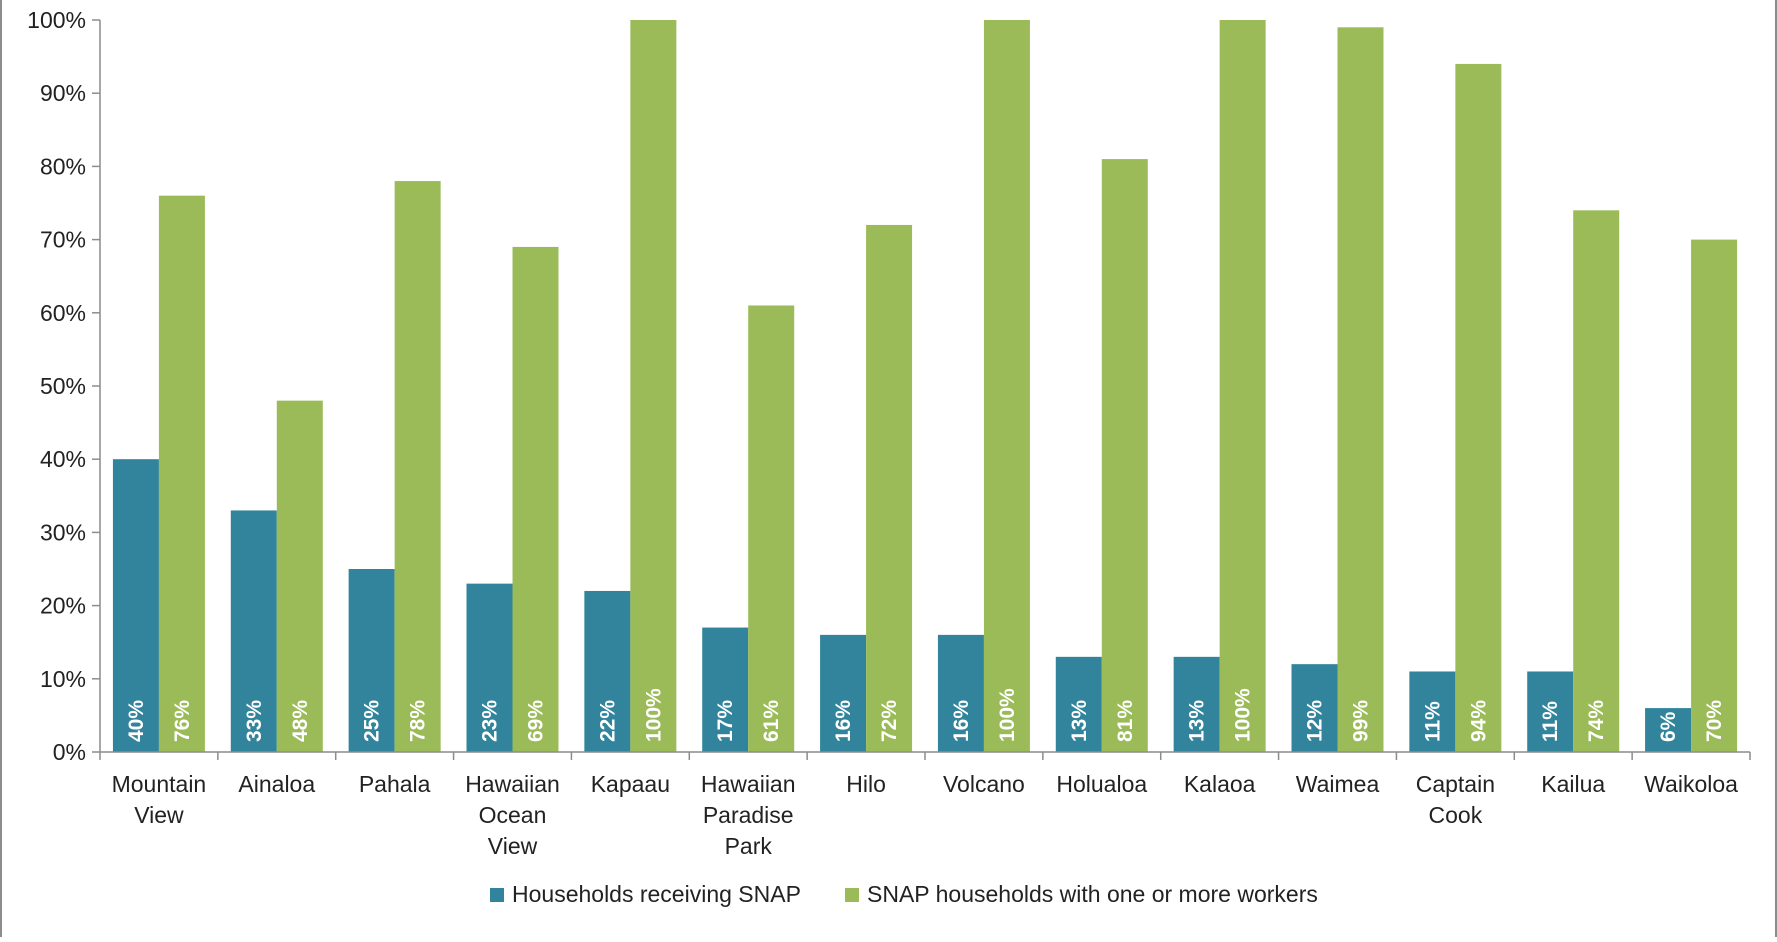 This screenshot has width=1777, height=942. I want to click on data-label: 70%, so click(1714, 721).